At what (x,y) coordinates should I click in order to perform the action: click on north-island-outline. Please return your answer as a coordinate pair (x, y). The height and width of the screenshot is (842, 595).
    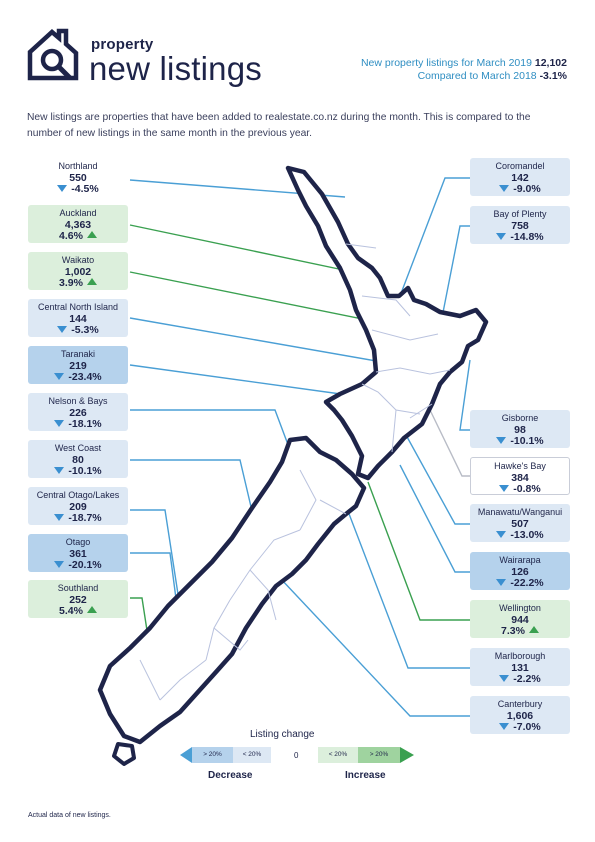
    Looking at the image, I should click on (387, 323).